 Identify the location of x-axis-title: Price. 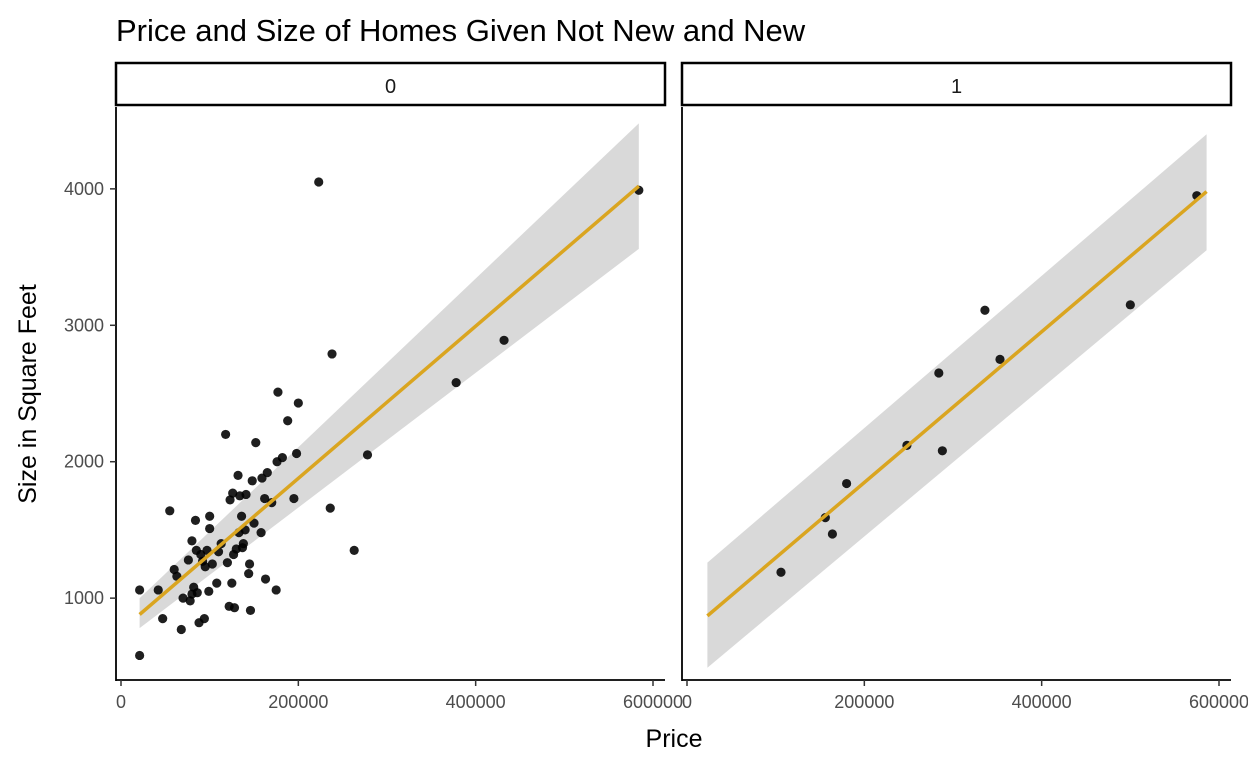
(674, 739).